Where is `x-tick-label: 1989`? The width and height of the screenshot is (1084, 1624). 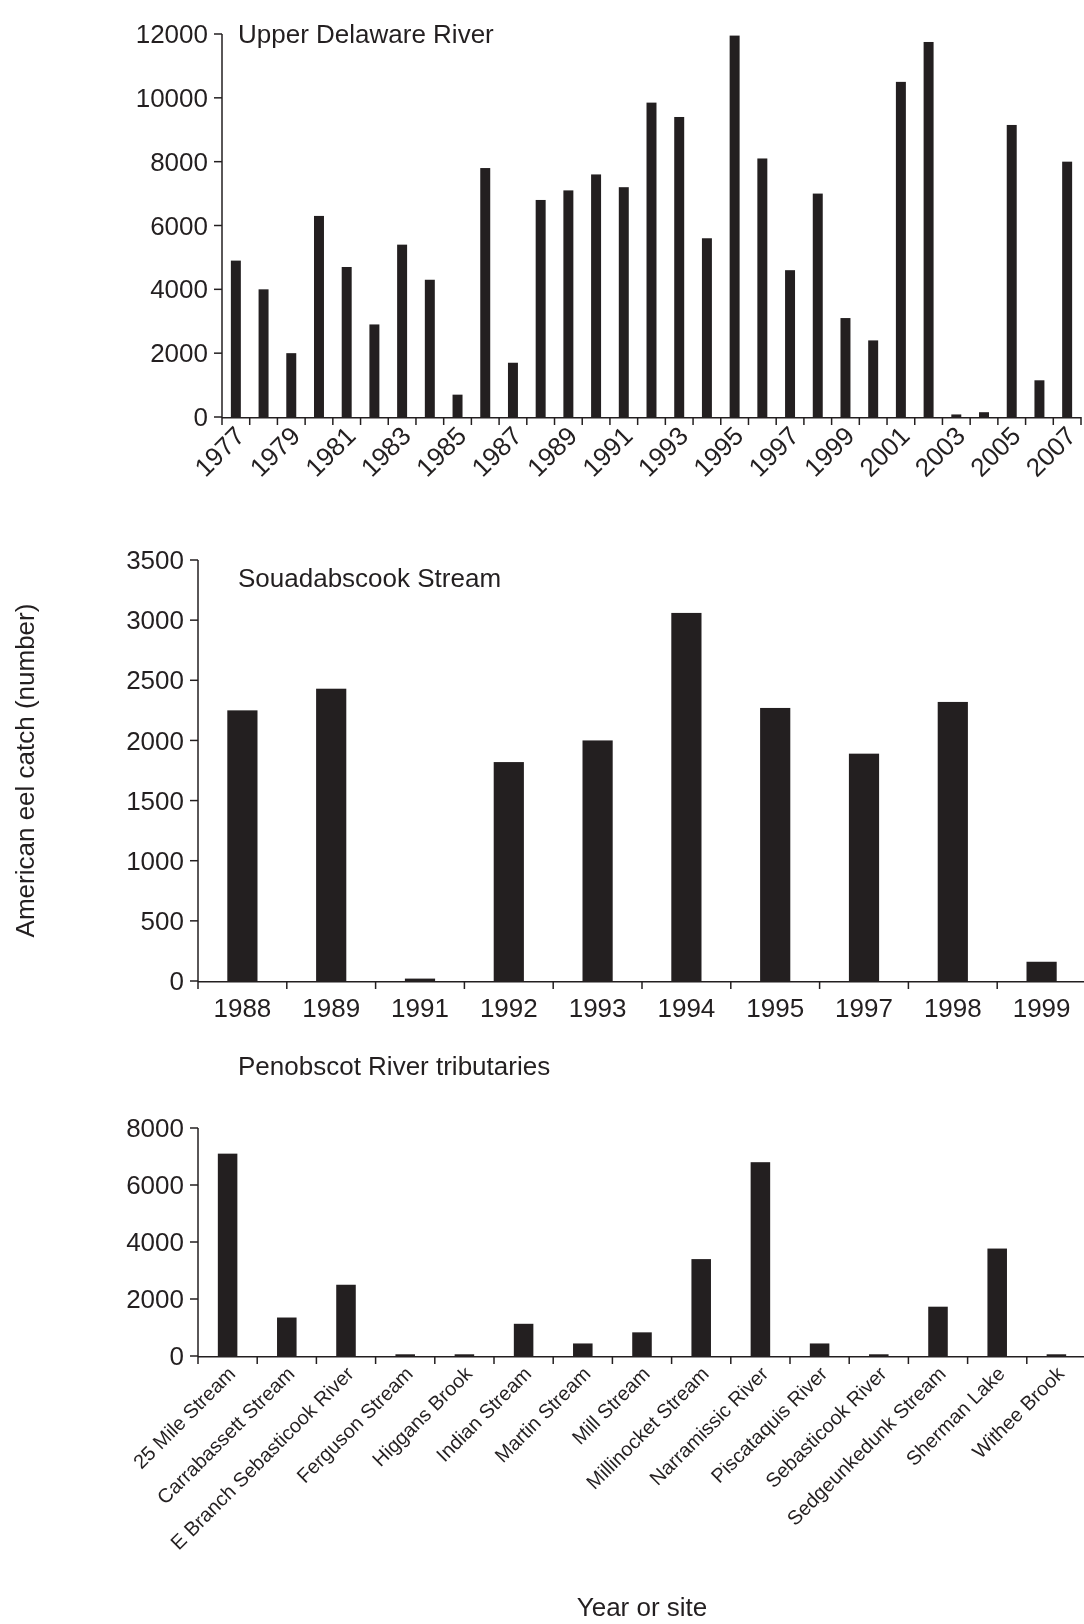 x-tick-label: 1989 is located at coordinates (331, 1008).